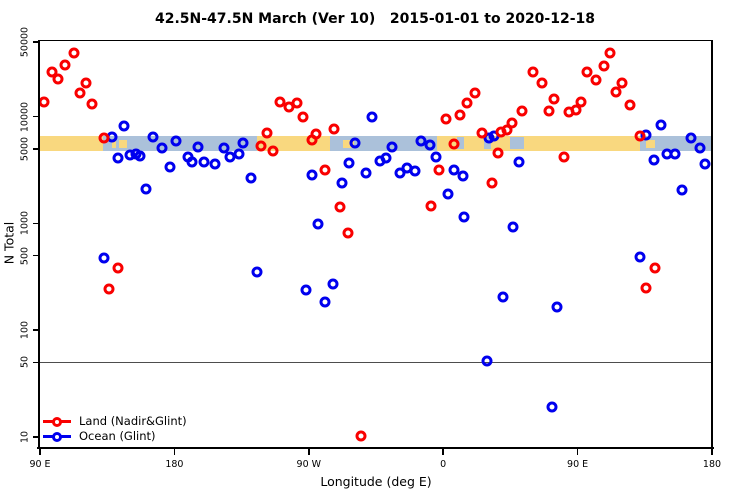 The height and width of the screenshot is (500, 750). Describe the element at coordinates (39, 244) in the screenshot. I see `y-axis-line` at that location.